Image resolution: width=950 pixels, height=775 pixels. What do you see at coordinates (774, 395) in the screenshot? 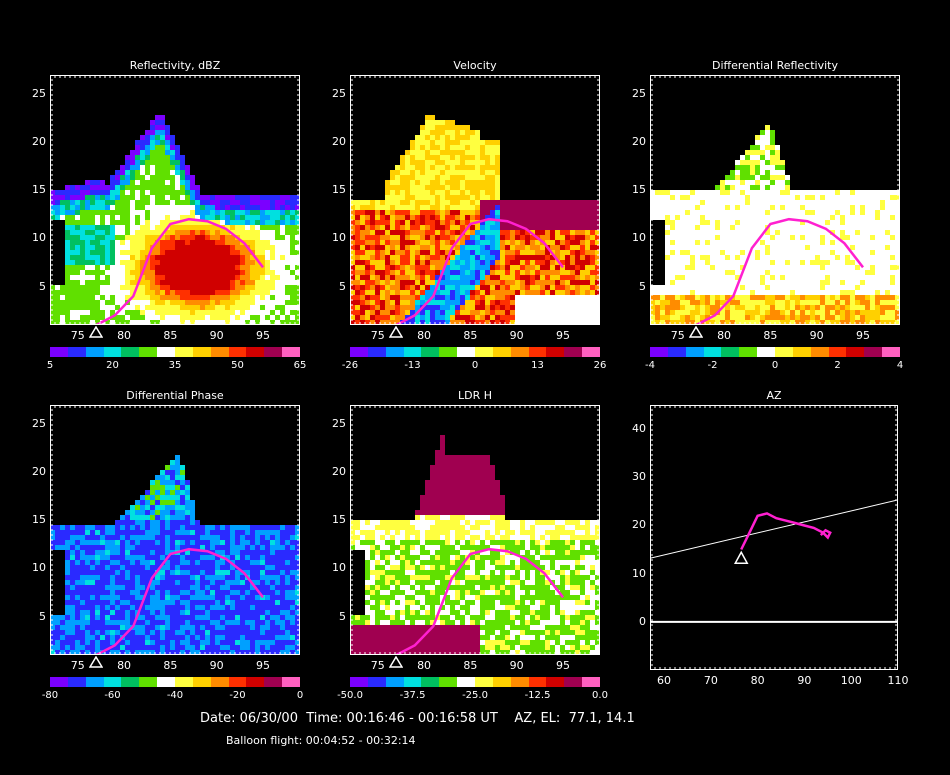
I see `panel-title: AZ` at bounding box center [774, 395].